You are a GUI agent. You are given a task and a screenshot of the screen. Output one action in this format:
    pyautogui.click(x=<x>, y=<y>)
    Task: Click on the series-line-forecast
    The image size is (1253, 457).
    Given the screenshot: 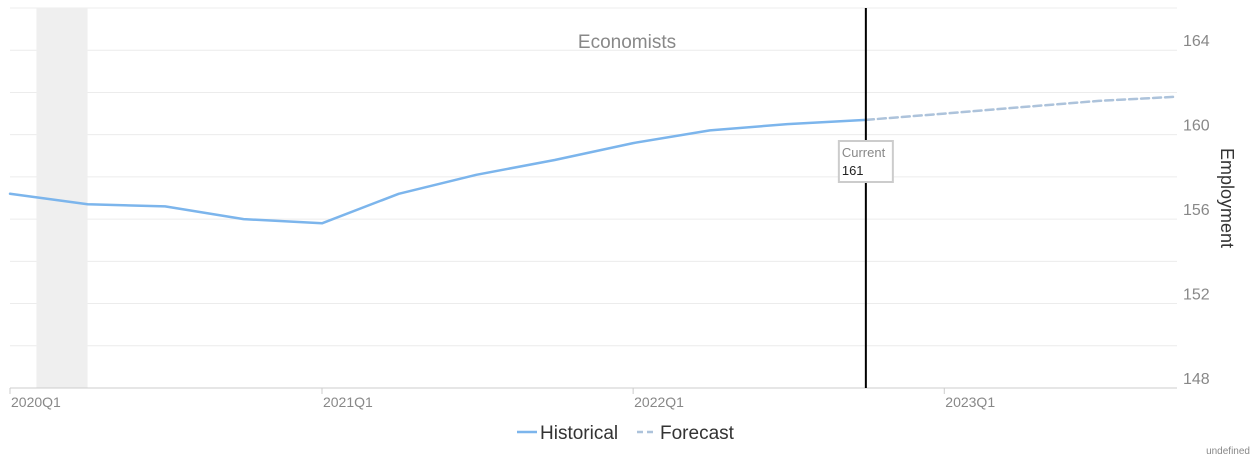 What is the action you would take?
    pyautogui.click(x=1021, y=108)
    